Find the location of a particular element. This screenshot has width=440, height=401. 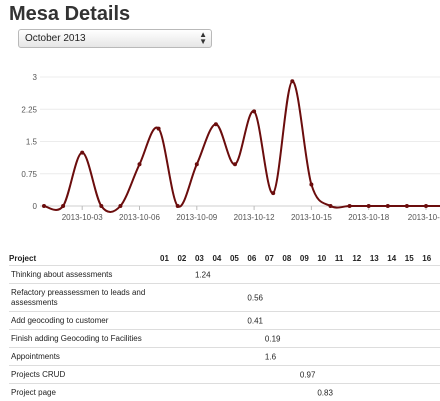

project-name: Add geocoding to customer is located at coordinates (84, 321).